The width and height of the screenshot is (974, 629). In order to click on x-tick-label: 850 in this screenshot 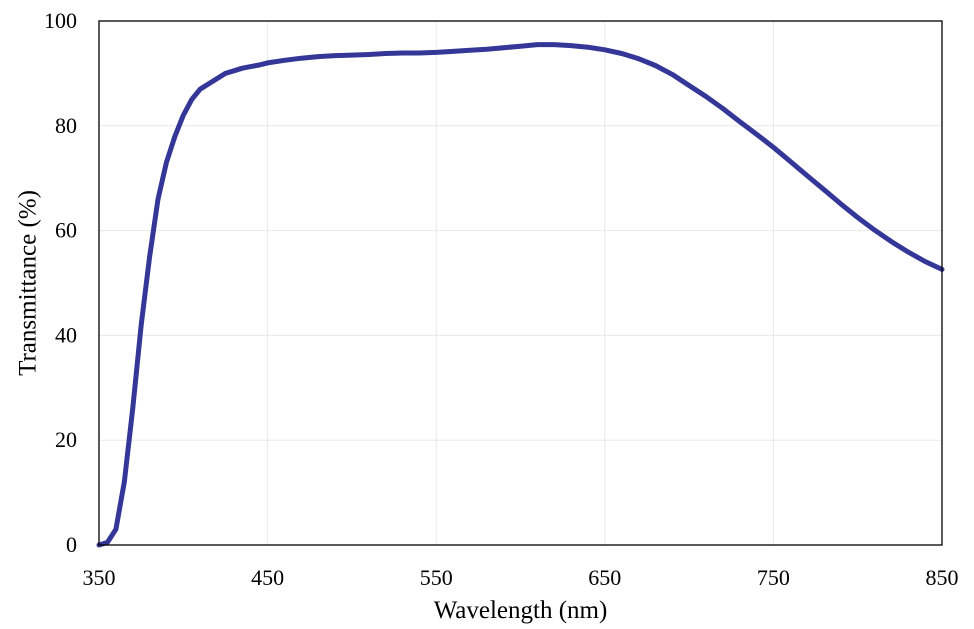, I will do `click(942, 577)`.